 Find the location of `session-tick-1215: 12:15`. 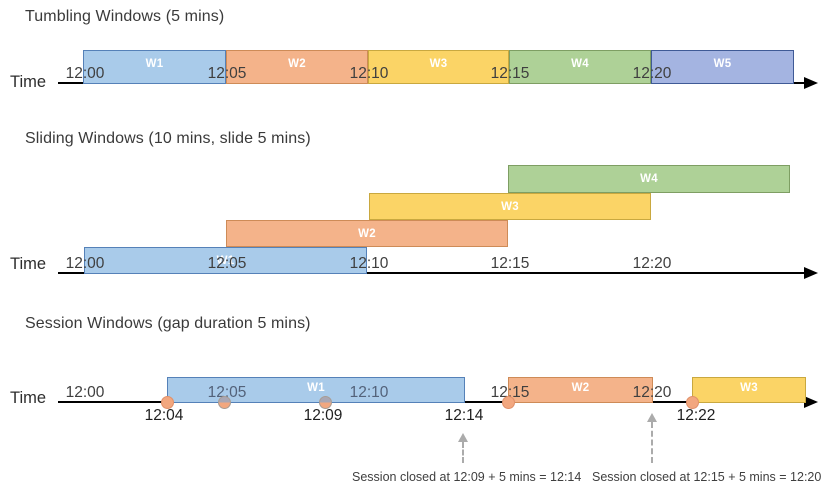

session-tick-1215: 12:15 is located at coordinates (510, 392).